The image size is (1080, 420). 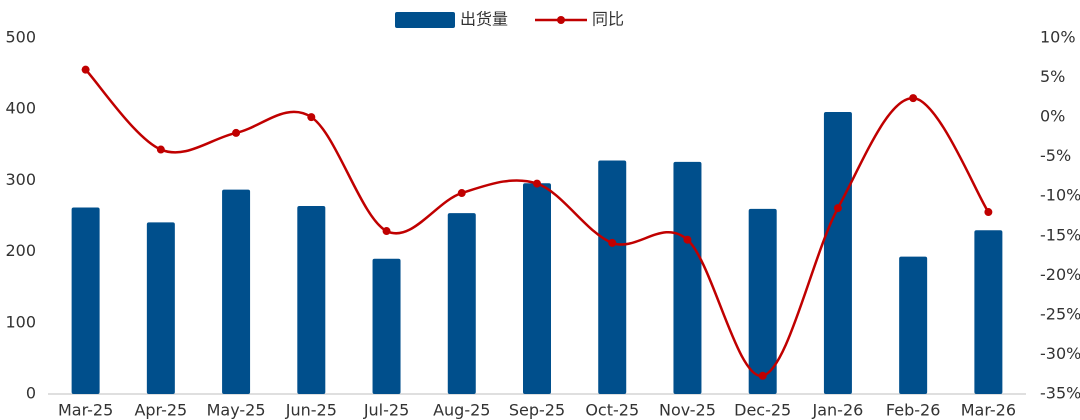 What do you see at coordinates (1060, 353) in the screenshot?
I see `y2-tick-label: -30%` at bounding box center [1060, 353].